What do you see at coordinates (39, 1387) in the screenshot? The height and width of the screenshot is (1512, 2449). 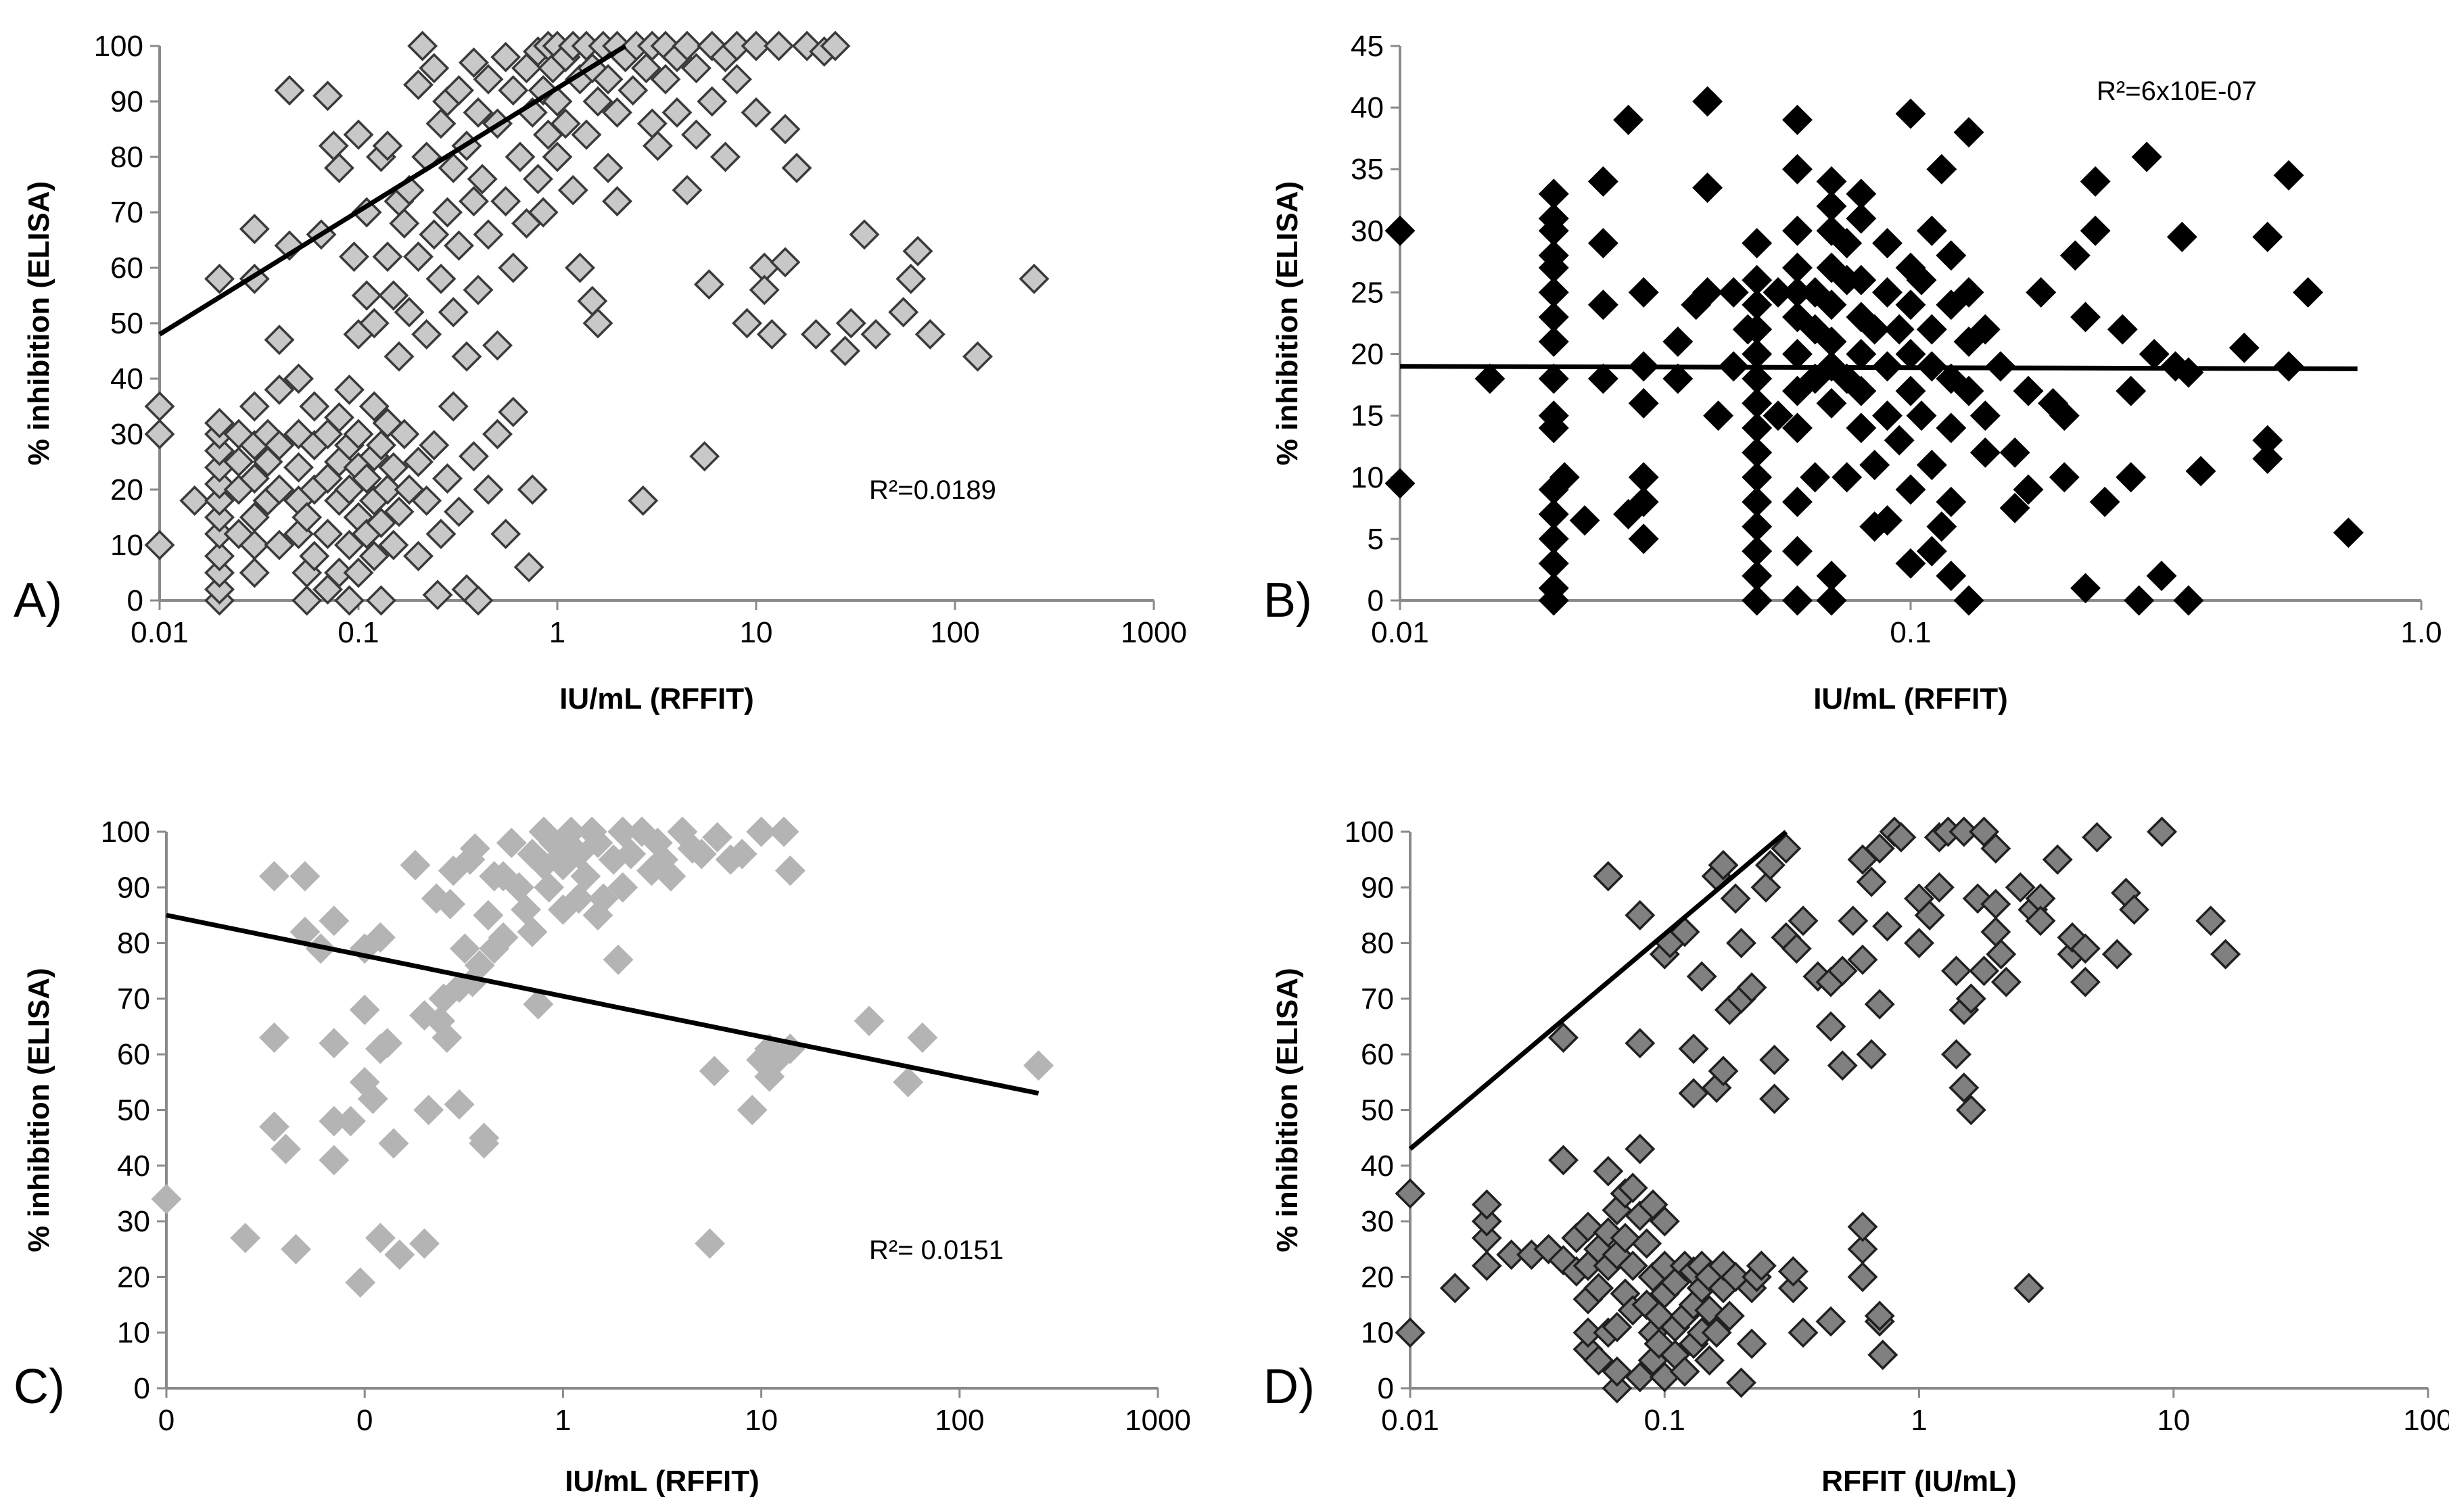 I see `panel-label: C)` at bounding box center [39, 1387].